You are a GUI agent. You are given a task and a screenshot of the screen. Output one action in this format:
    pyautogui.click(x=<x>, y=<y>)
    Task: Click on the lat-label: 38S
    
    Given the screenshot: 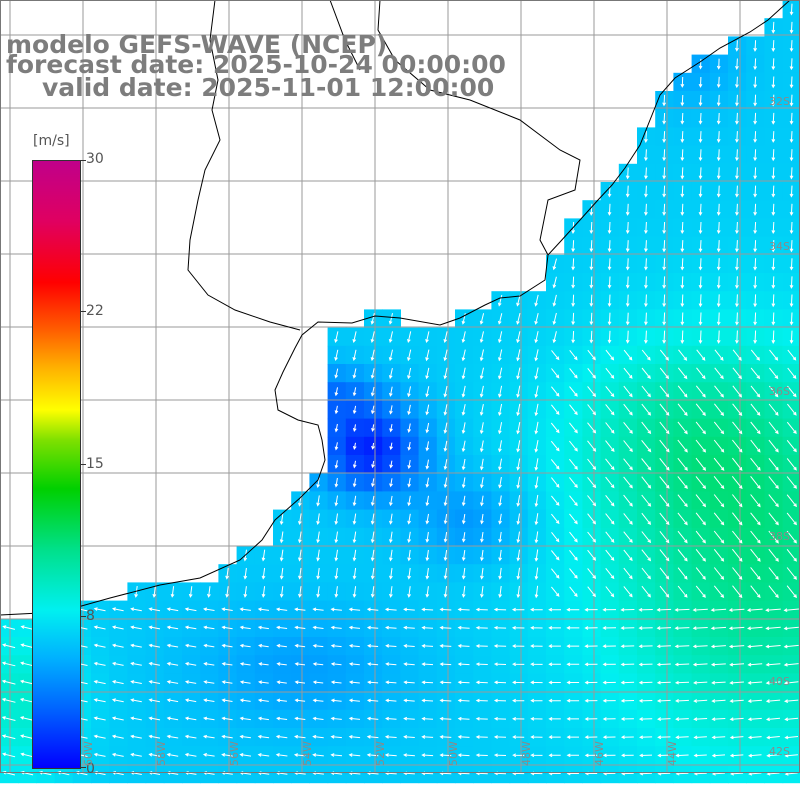 What is the action you would take?
    pyautogui.click(x=779, y=536)
    